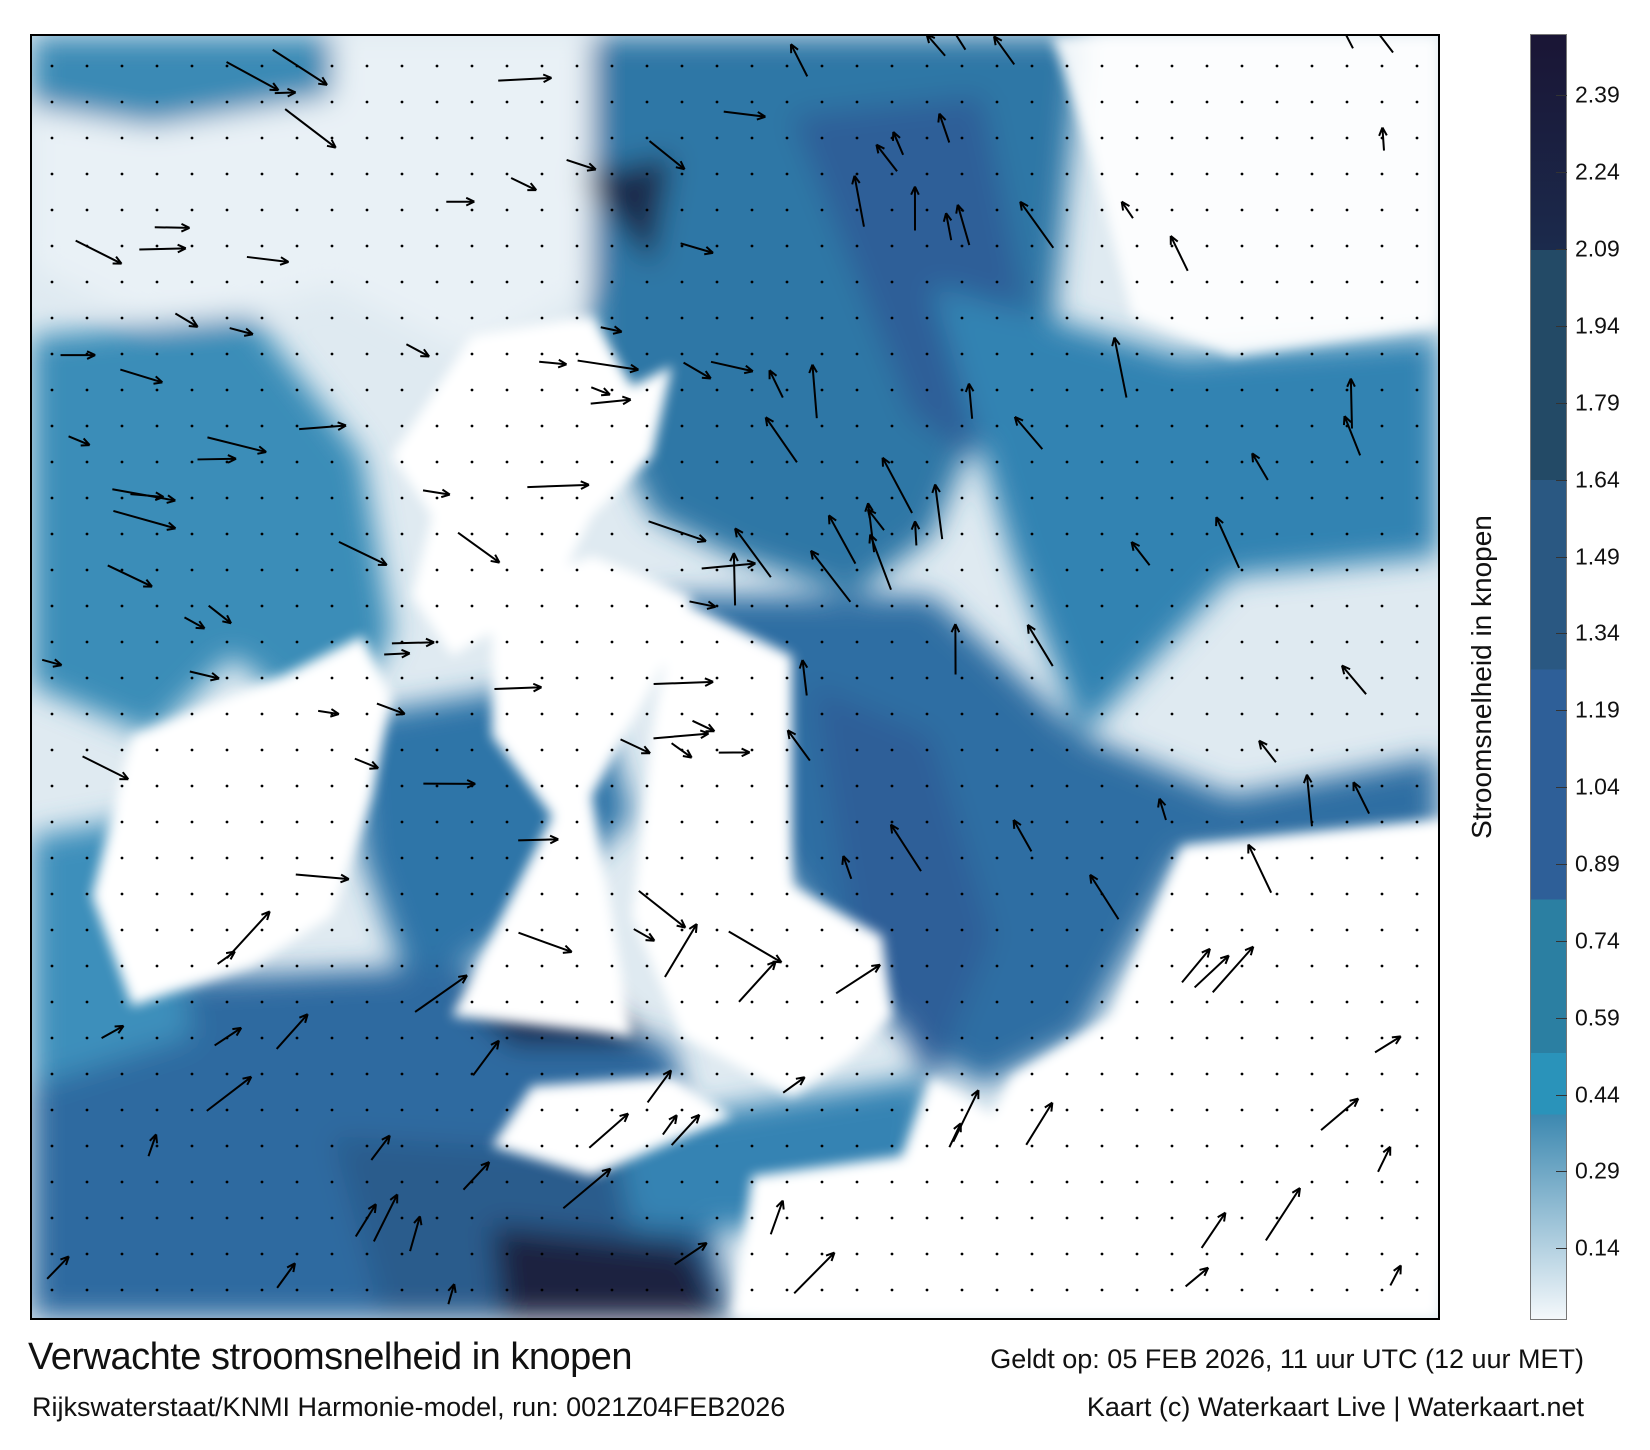 Image resolution: width=1650 pixels, height=1450 pixels. What do you see at coordinates (1548, 677) in the screenshot?
I see `colorbar` at bounding box center [1548, 677].